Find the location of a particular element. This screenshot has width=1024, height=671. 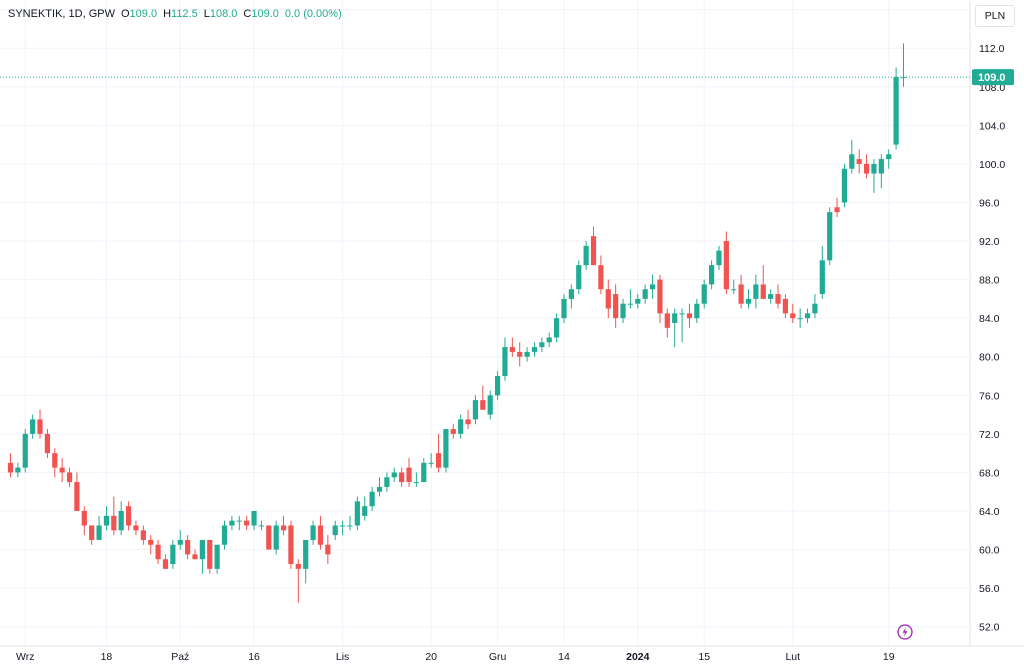

symbol-label: SYNEKTIK, 1D, GPW is located at coordinates (61, 14).